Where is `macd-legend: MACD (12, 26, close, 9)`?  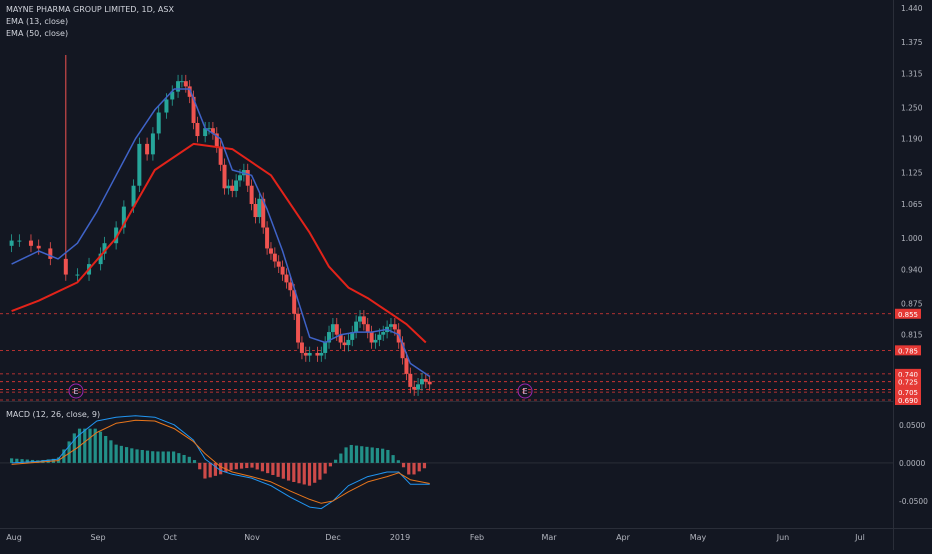 macd-legend: MACD (12, 26, close, 9) is located at coordinates (53, 414).